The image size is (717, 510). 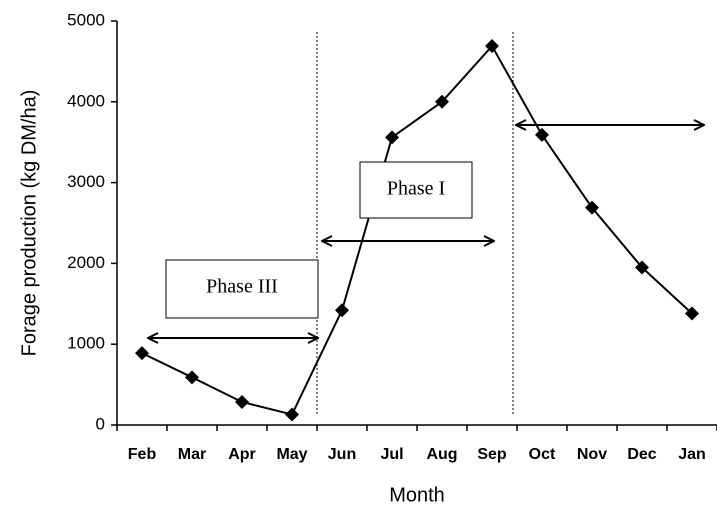 What do you see at coordinates (342, 454) in the screenshot?
I see `x-tick-label: Jun` at bounding box center [342, 454].